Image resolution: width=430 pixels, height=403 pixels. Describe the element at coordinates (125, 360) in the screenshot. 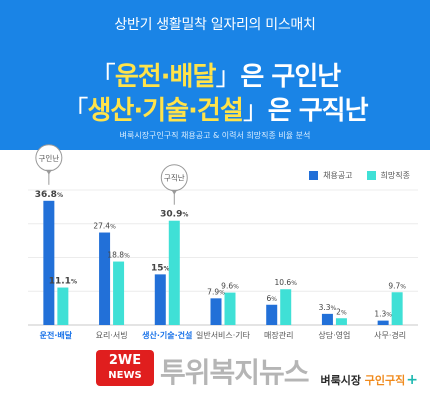

I see `news-logo-top: 2WE` at that location.